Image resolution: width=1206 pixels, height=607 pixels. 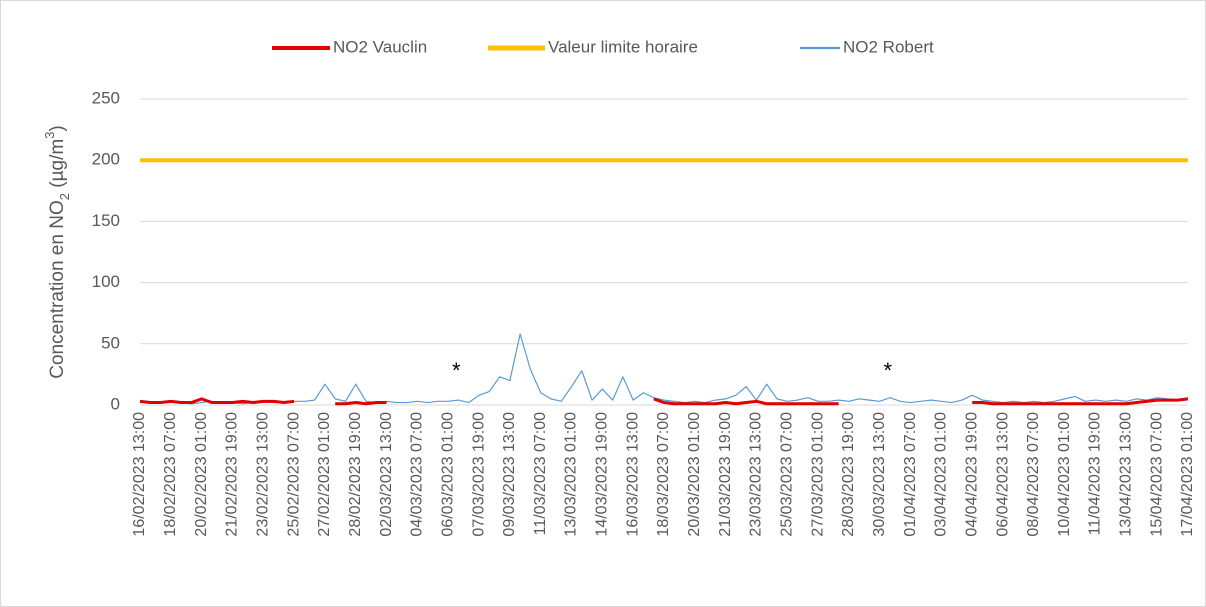 I want to click on x-tick-label: 07/03/2023 19:00, so click(x=478, y=474).